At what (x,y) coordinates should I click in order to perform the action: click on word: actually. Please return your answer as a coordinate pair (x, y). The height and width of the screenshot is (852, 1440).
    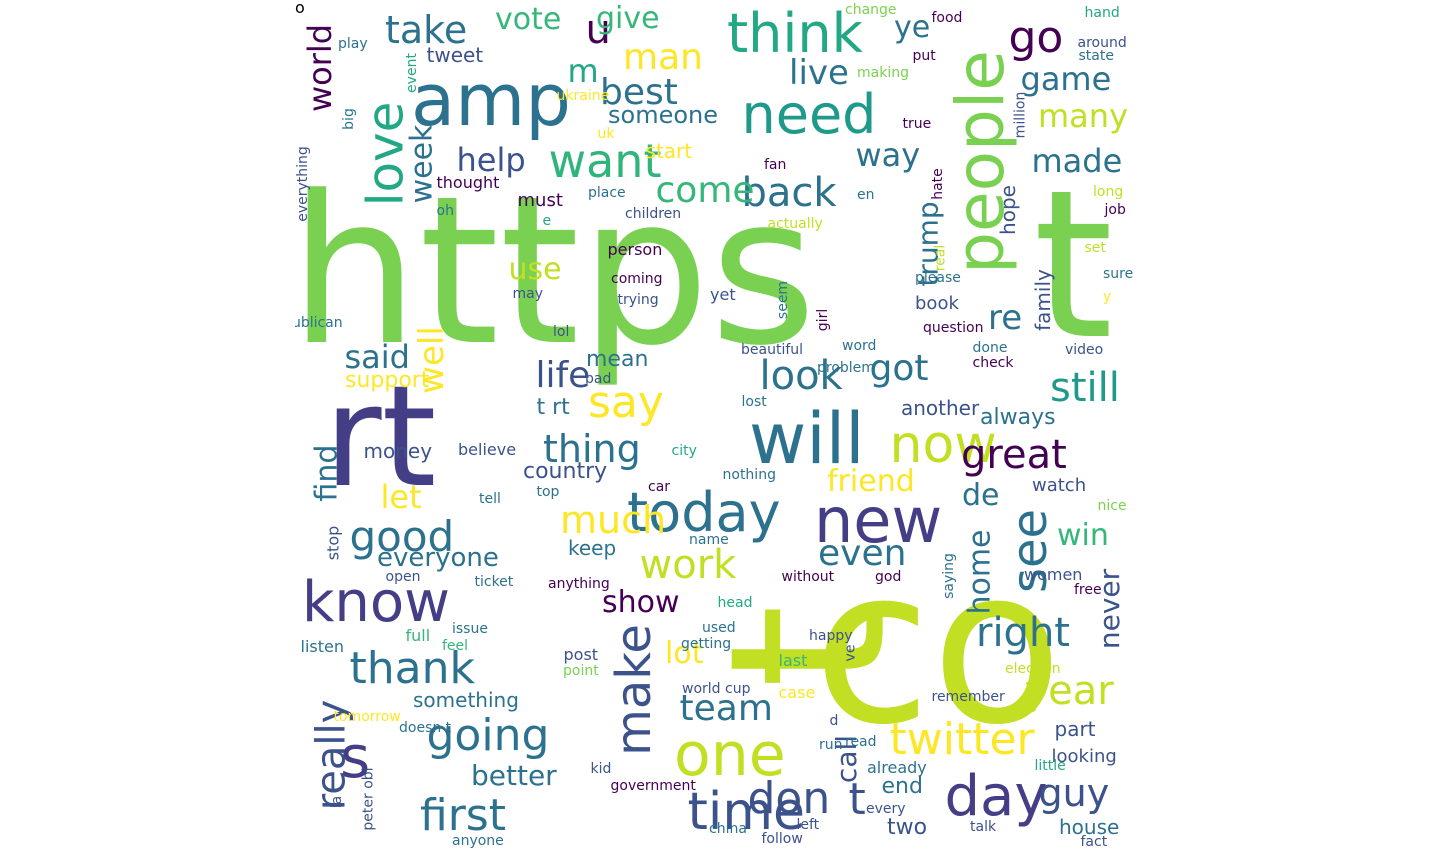
    Looking at the image, I should click on (795, 224).